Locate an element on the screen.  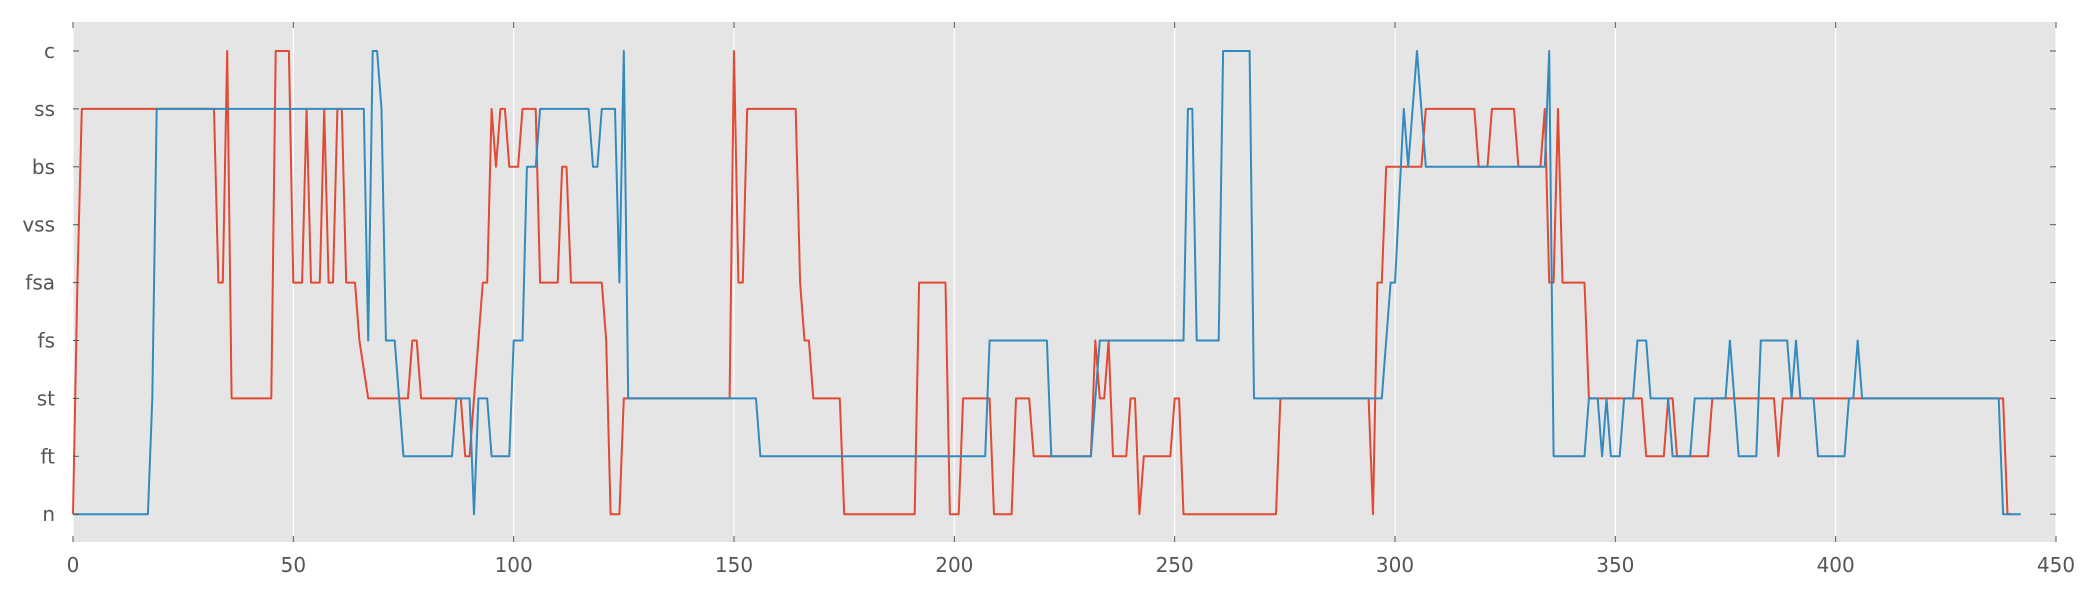
x-tick-label: 400 is located at coordinates (1836, 565).